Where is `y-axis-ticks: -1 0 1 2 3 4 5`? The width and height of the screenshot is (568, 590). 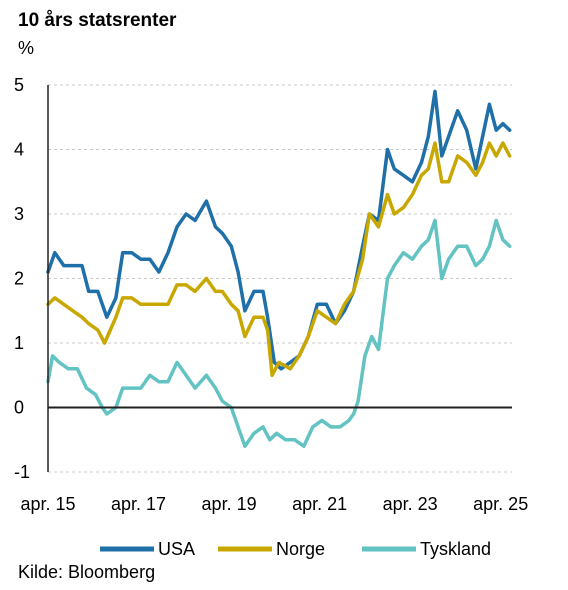 y-axis-ticks: -1 0 1 2 3 4 5 is located at coordinates (22, 278).